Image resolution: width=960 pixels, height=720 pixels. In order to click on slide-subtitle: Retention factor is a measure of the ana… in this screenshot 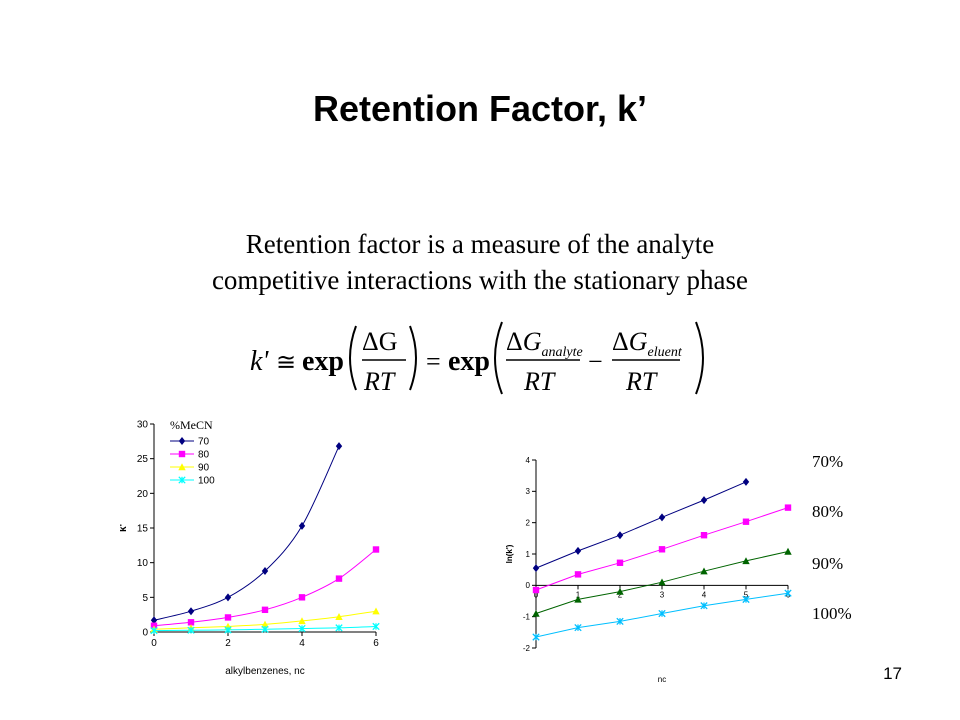, I will do `click(480, 262)`.